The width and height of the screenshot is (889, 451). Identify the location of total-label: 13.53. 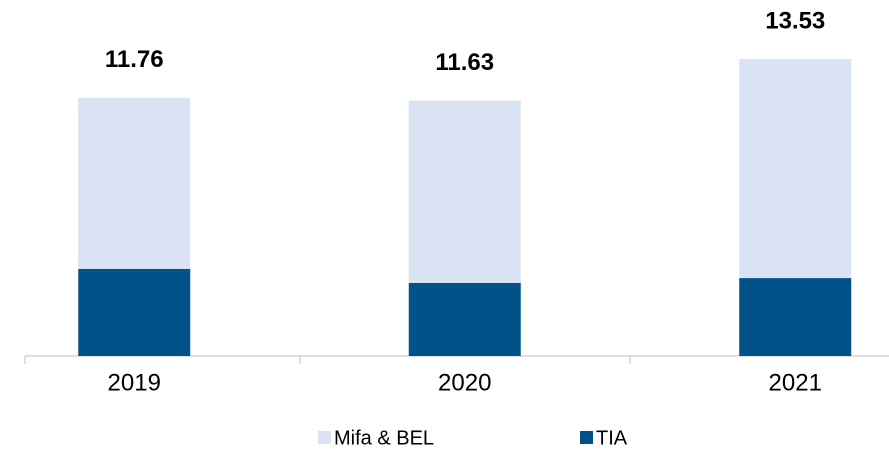
(795, 20).